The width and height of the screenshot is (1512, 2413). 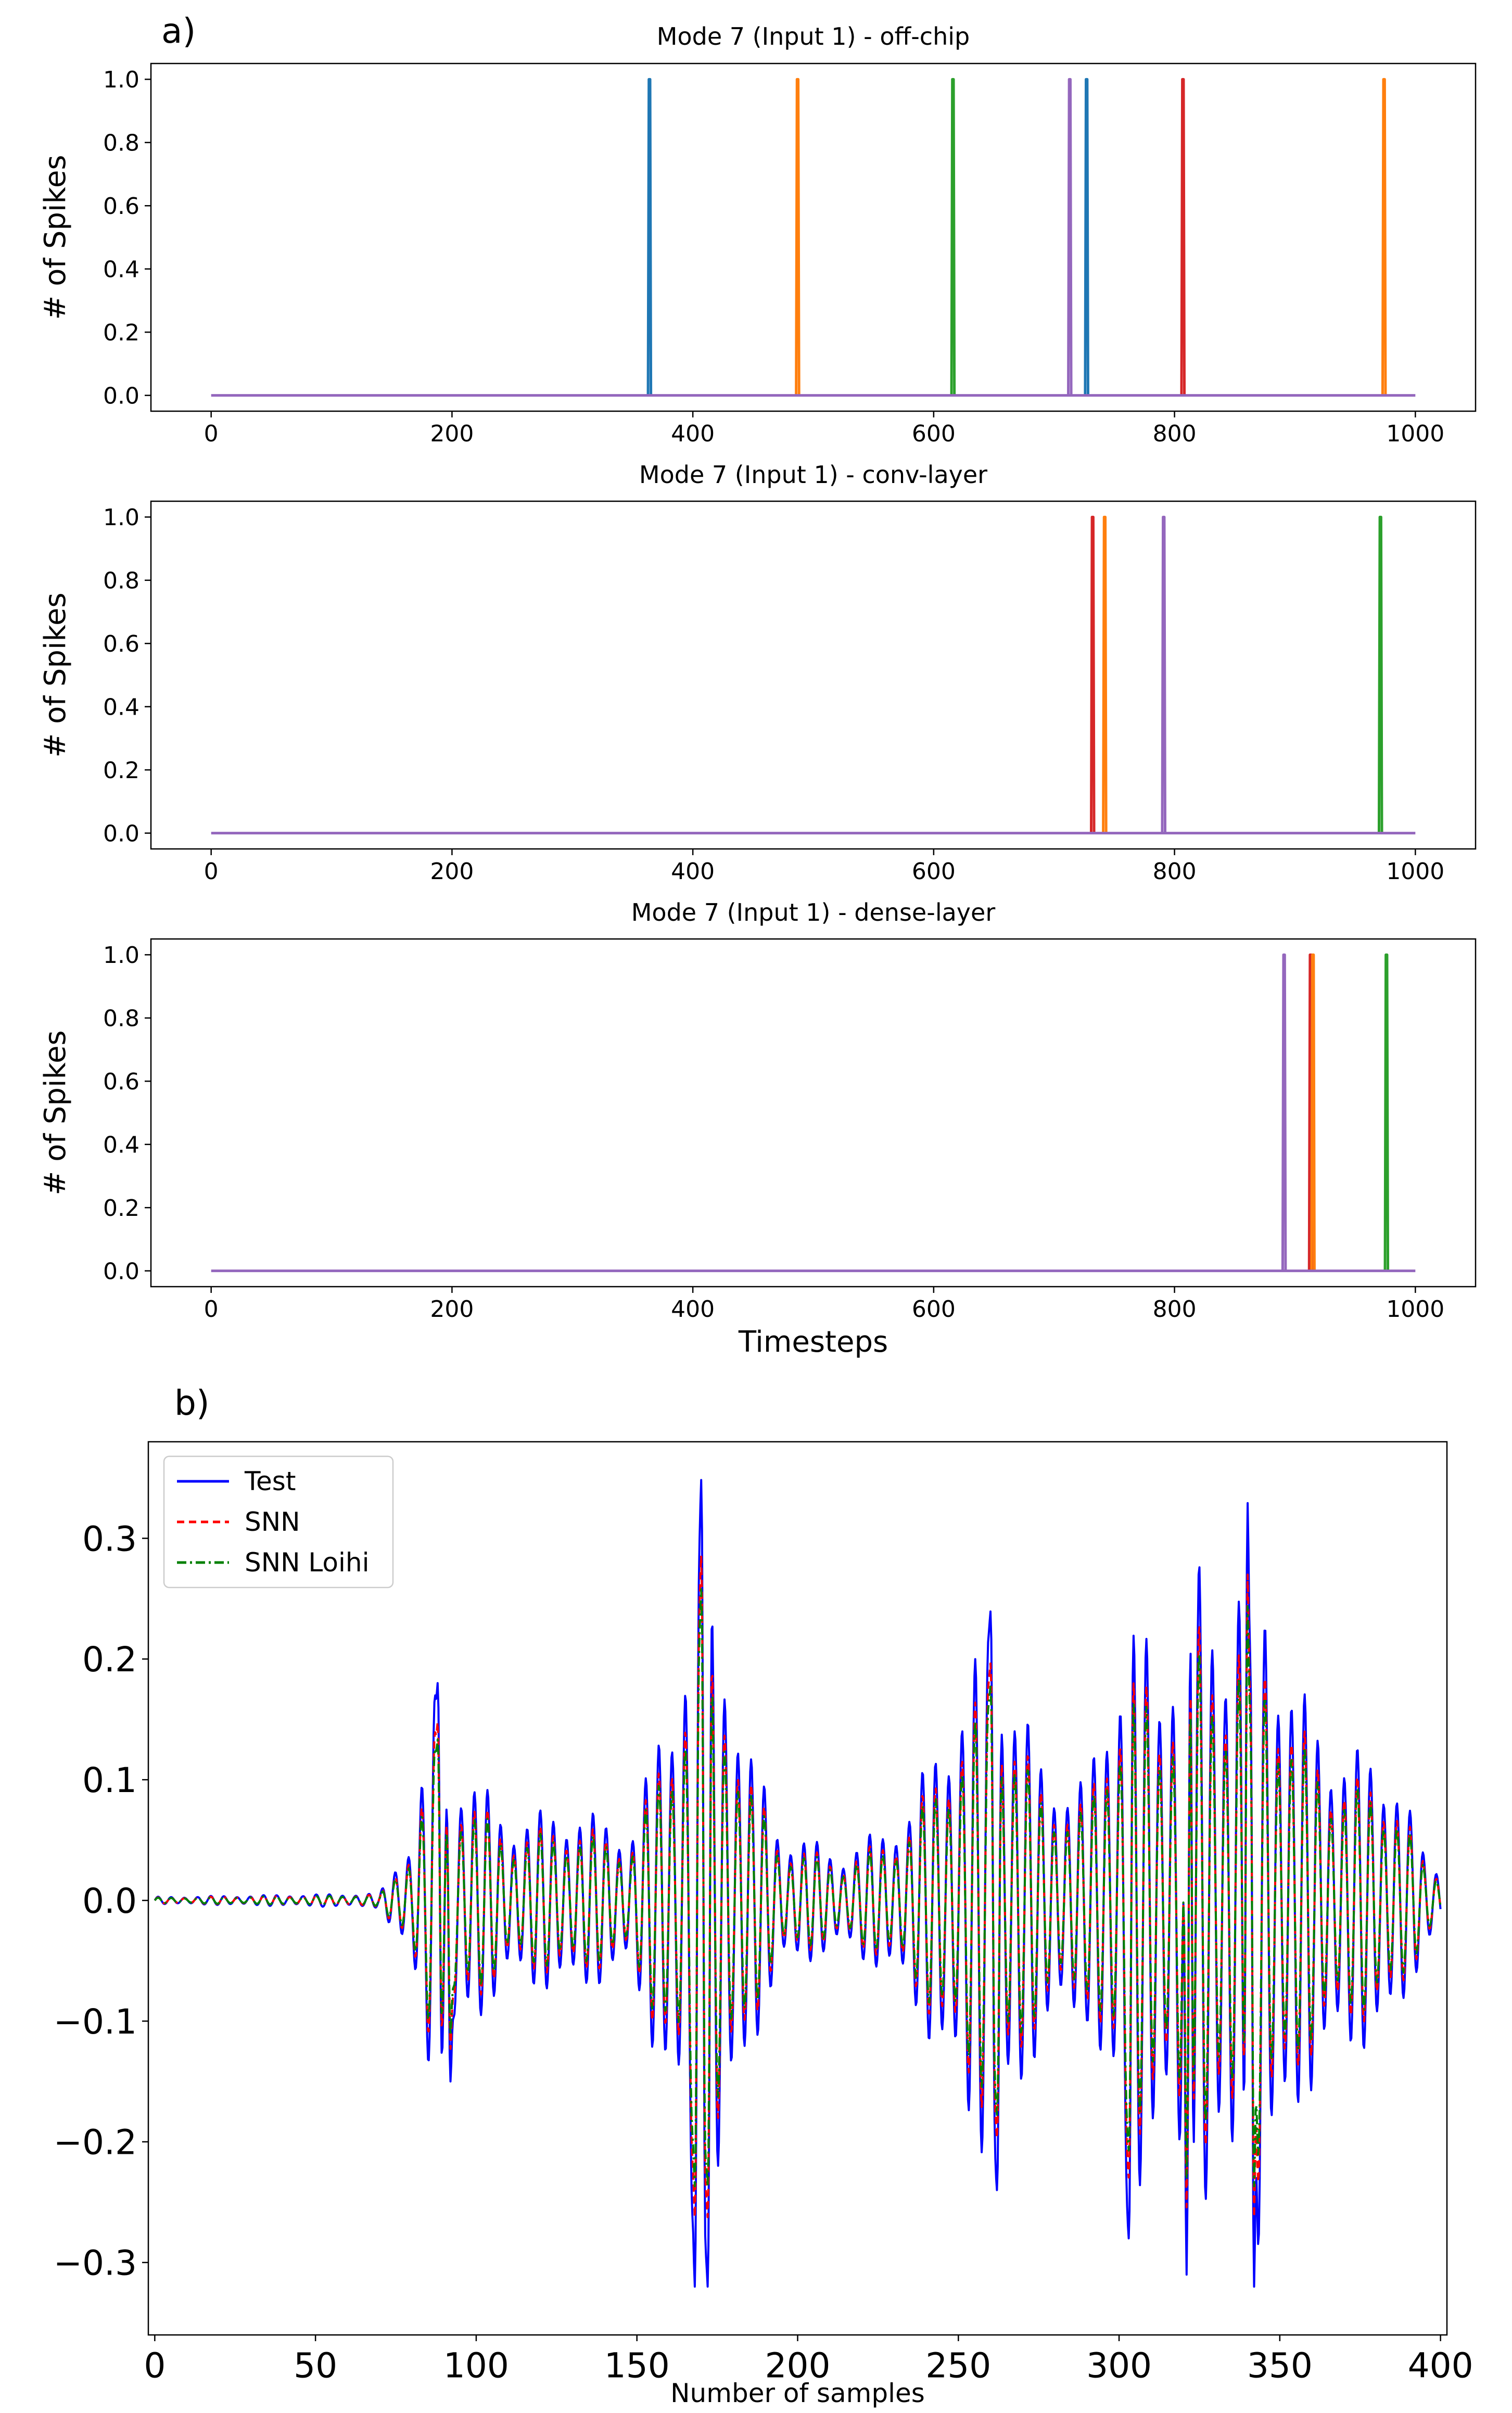 What do you see at coordinates (1119, 2365) in the screenshot?
I see `x-tick-label: 300` at bounding box center [1119, 2365].